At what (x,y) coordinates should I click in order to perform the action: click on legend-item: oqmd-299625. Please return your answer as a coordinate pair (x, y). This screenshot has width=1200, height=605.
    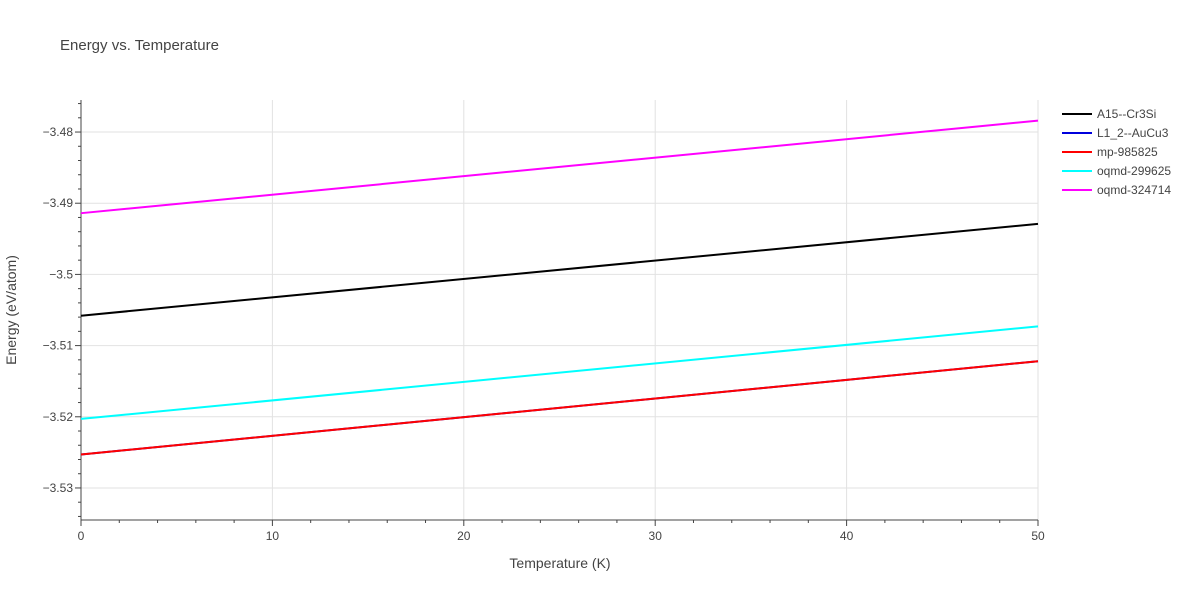
    Looking at the image, I should click on (1116, 171).